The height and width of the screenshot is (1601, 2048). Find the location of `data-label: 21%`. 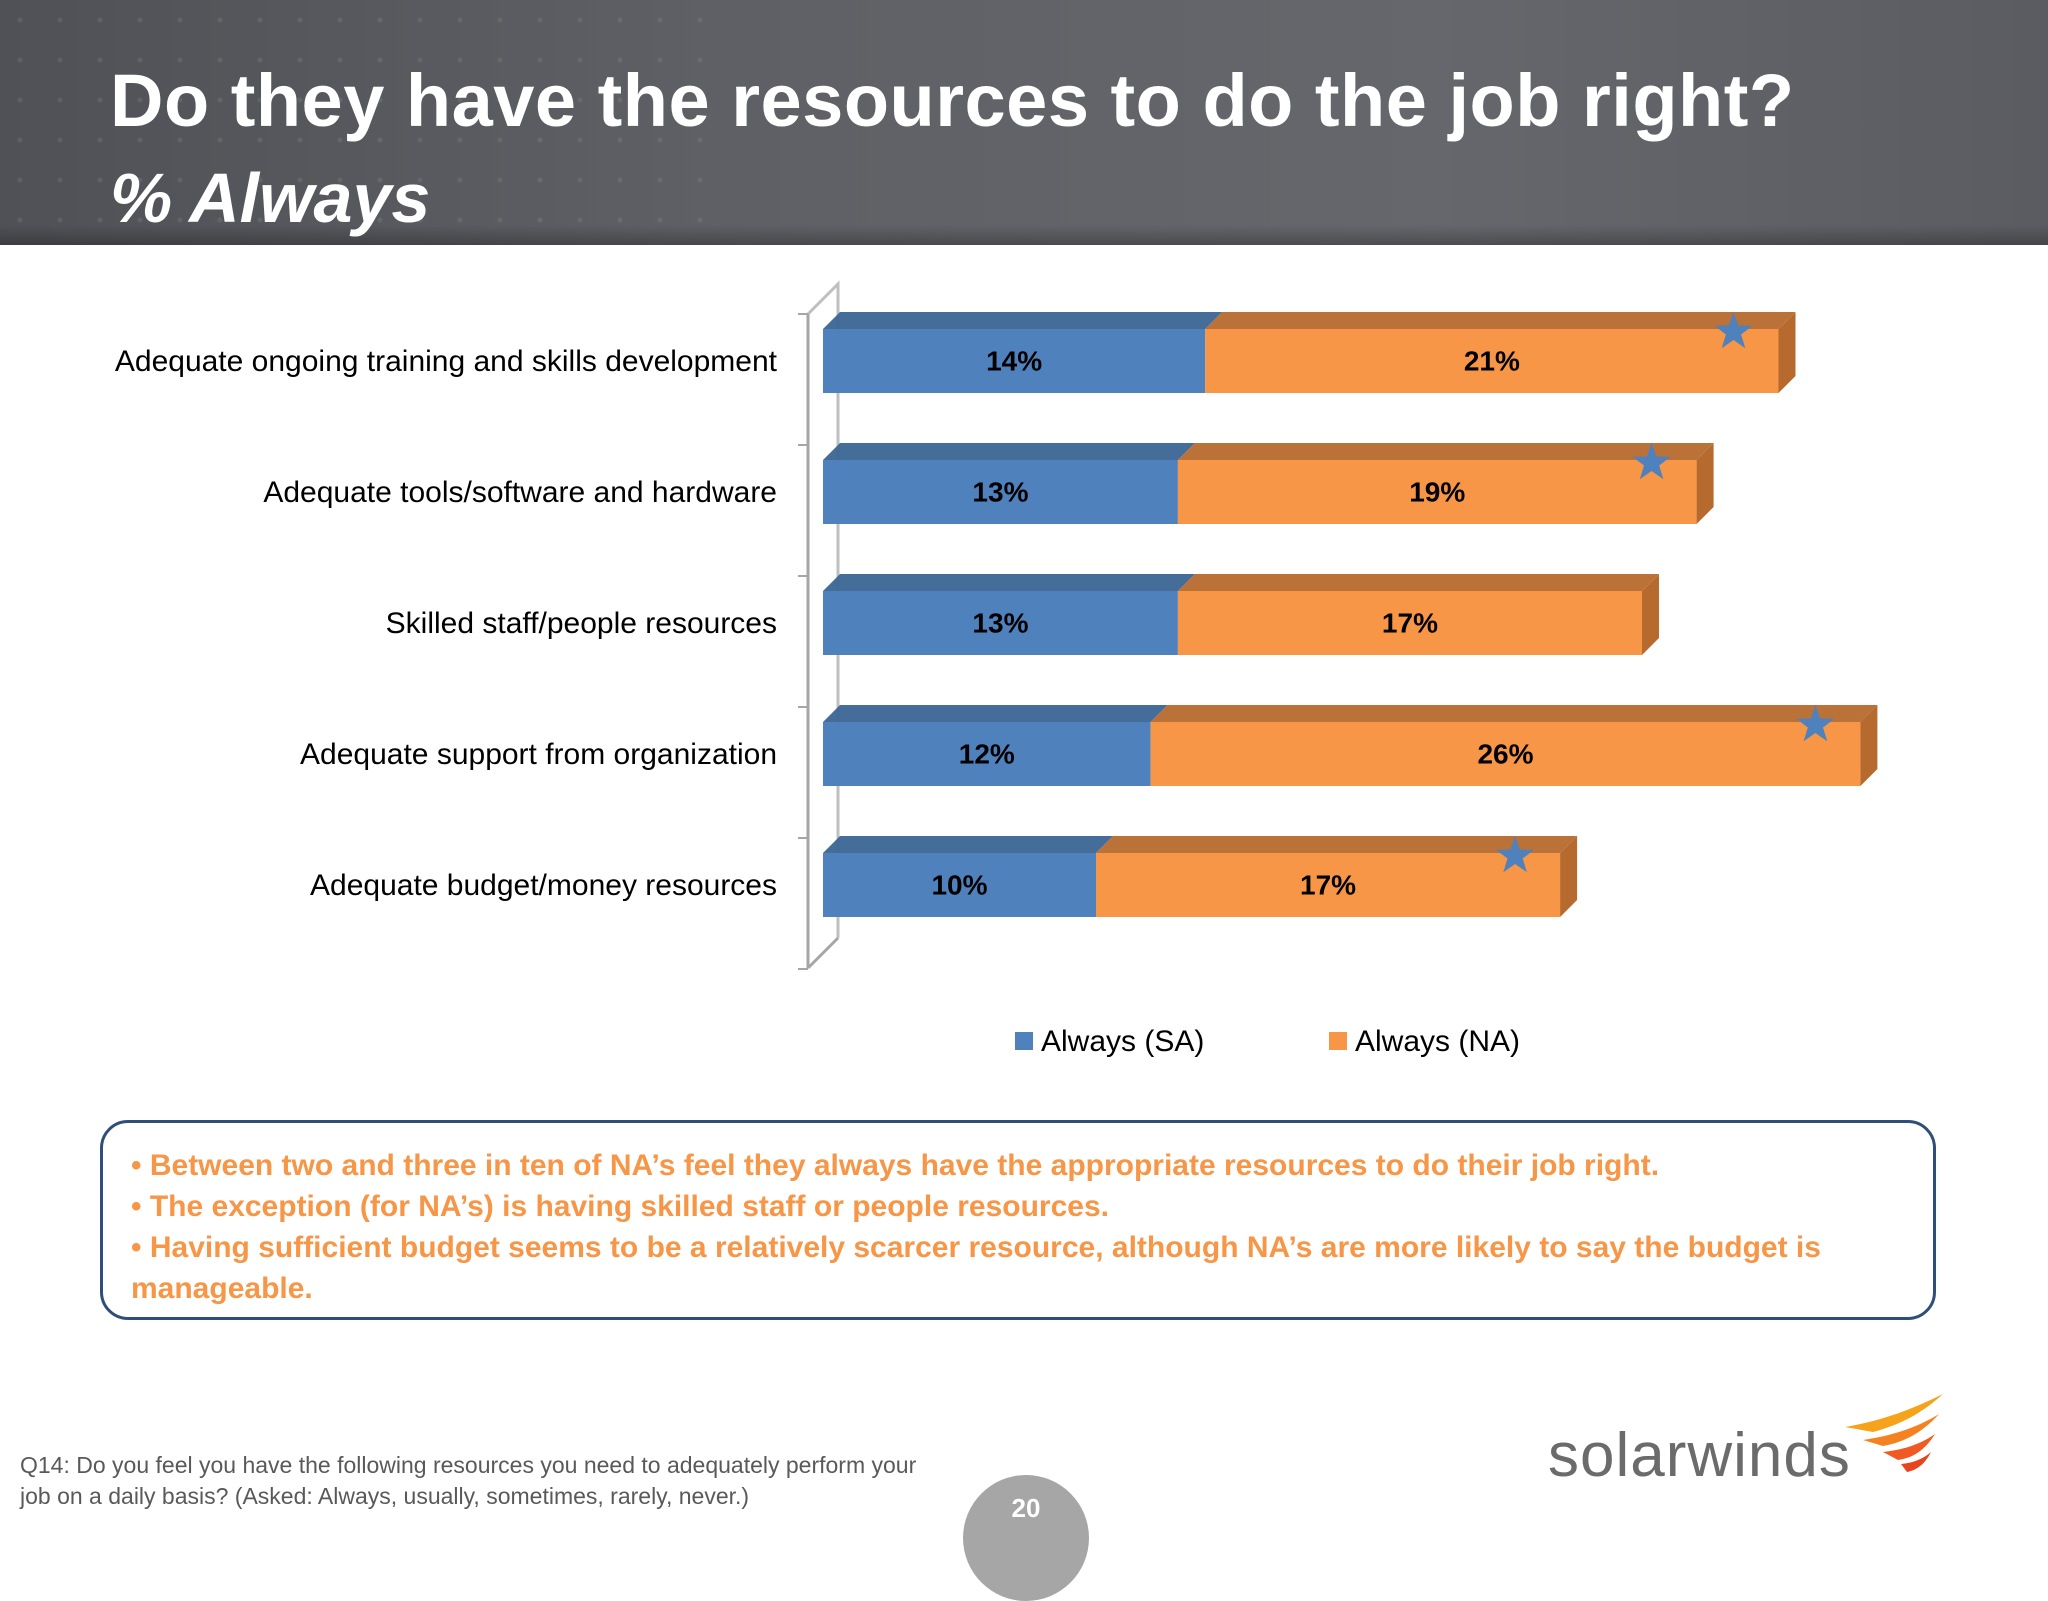

data-label: 21% is located at coordinates (1492, 360).